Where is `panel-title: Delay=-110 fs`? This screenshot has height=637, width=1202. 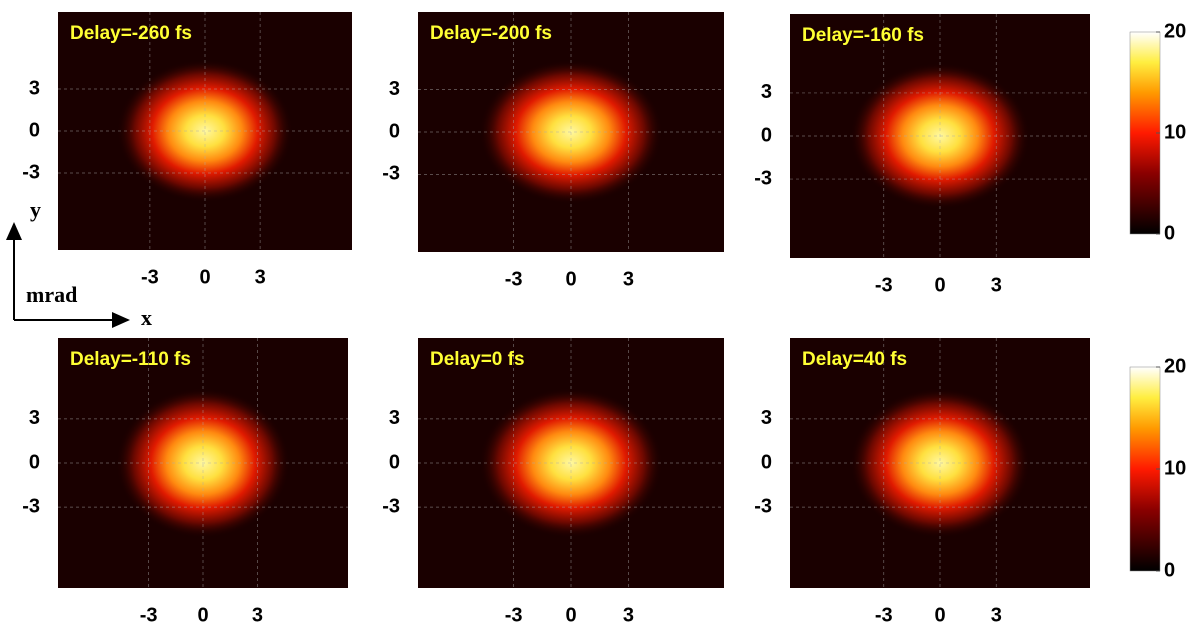
panel-title: Delay=-110 fs is located at coordinates (130, 359).